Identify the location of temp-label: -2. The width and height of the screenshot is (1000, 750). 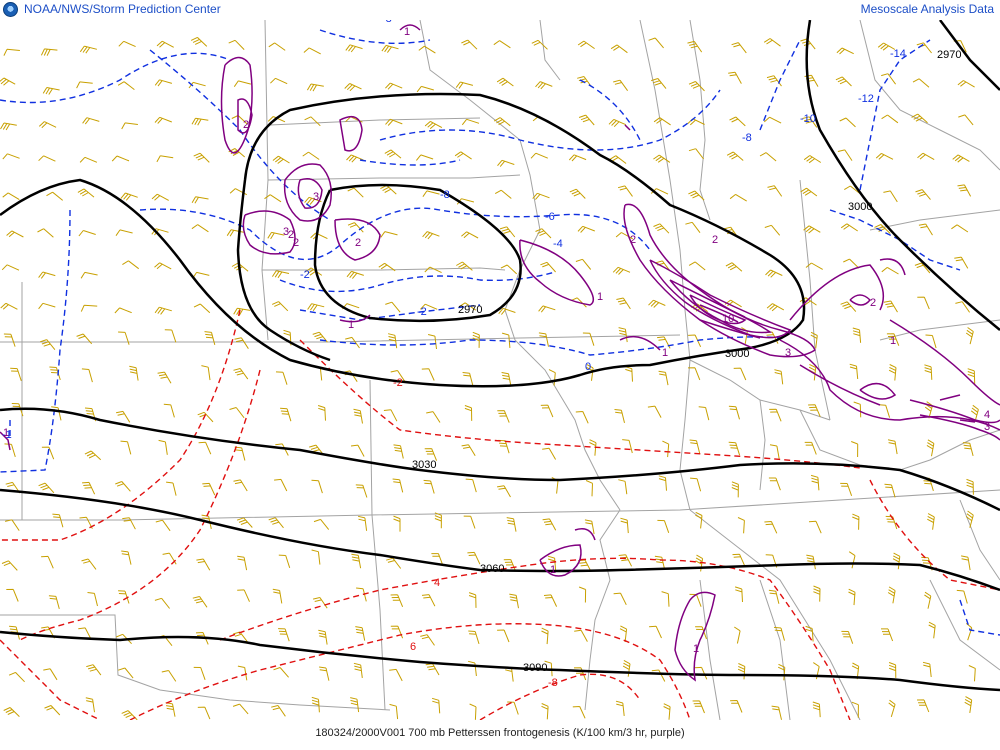
(398, 383).